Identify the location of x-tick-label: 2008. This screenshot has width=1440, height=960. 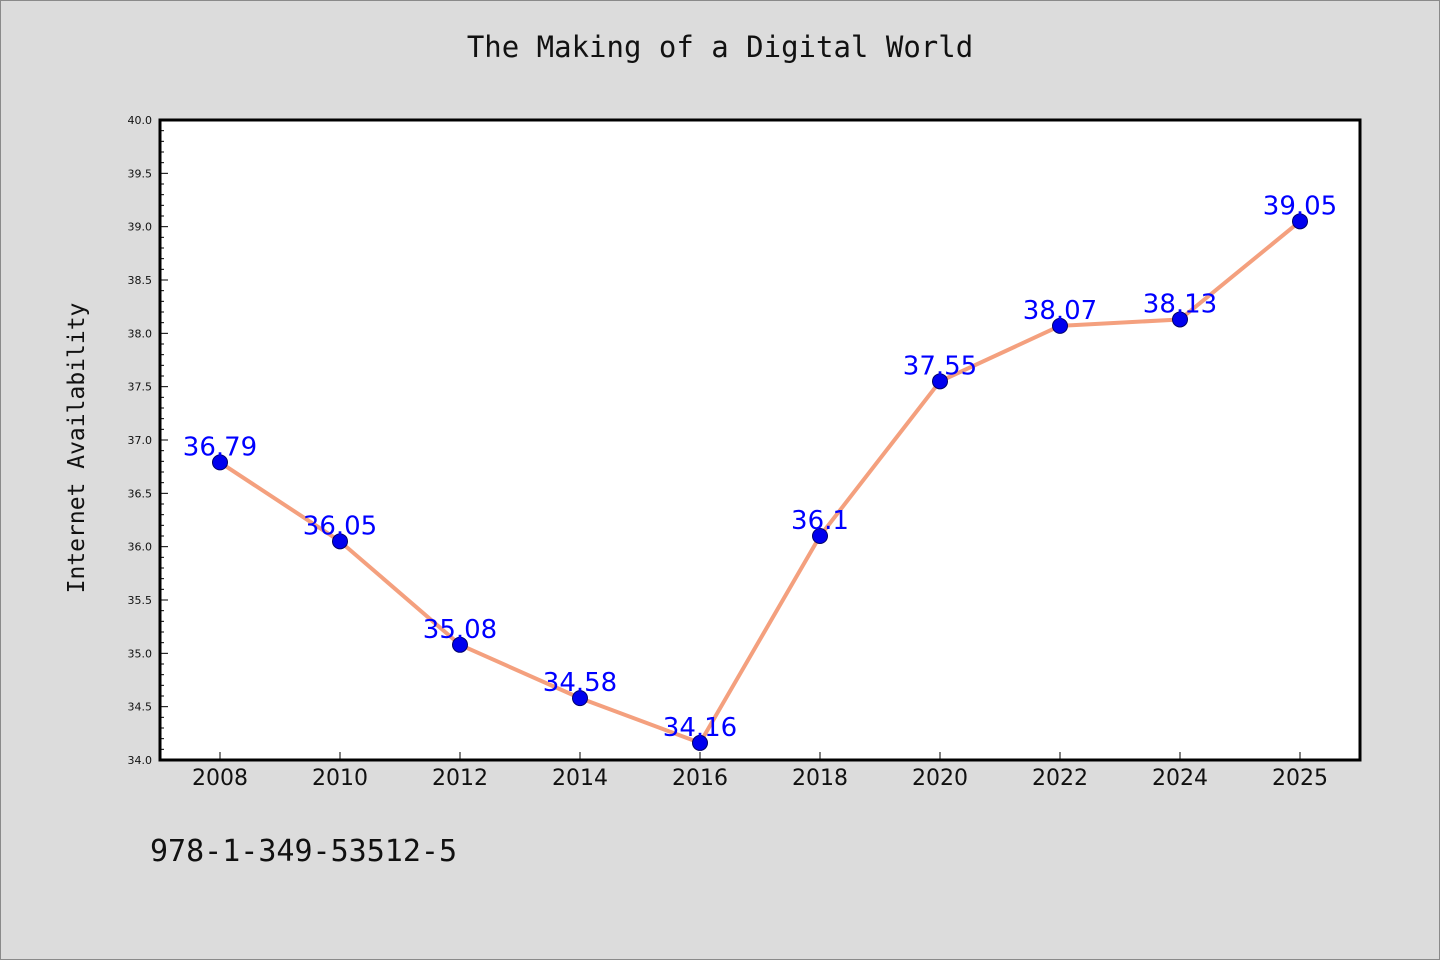
(220, 778).